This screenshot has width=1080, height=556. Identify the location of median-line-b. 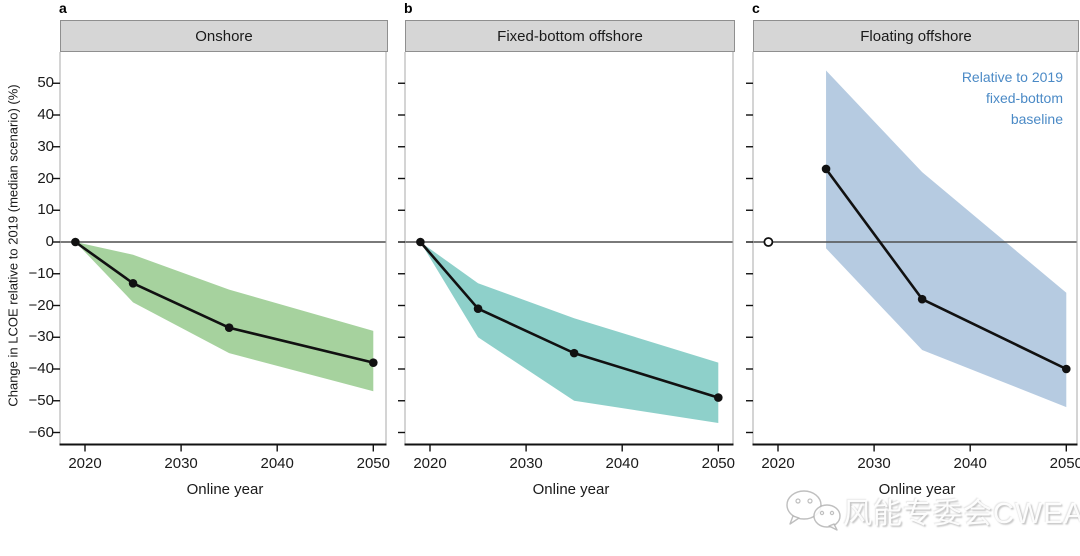
(569, 320).